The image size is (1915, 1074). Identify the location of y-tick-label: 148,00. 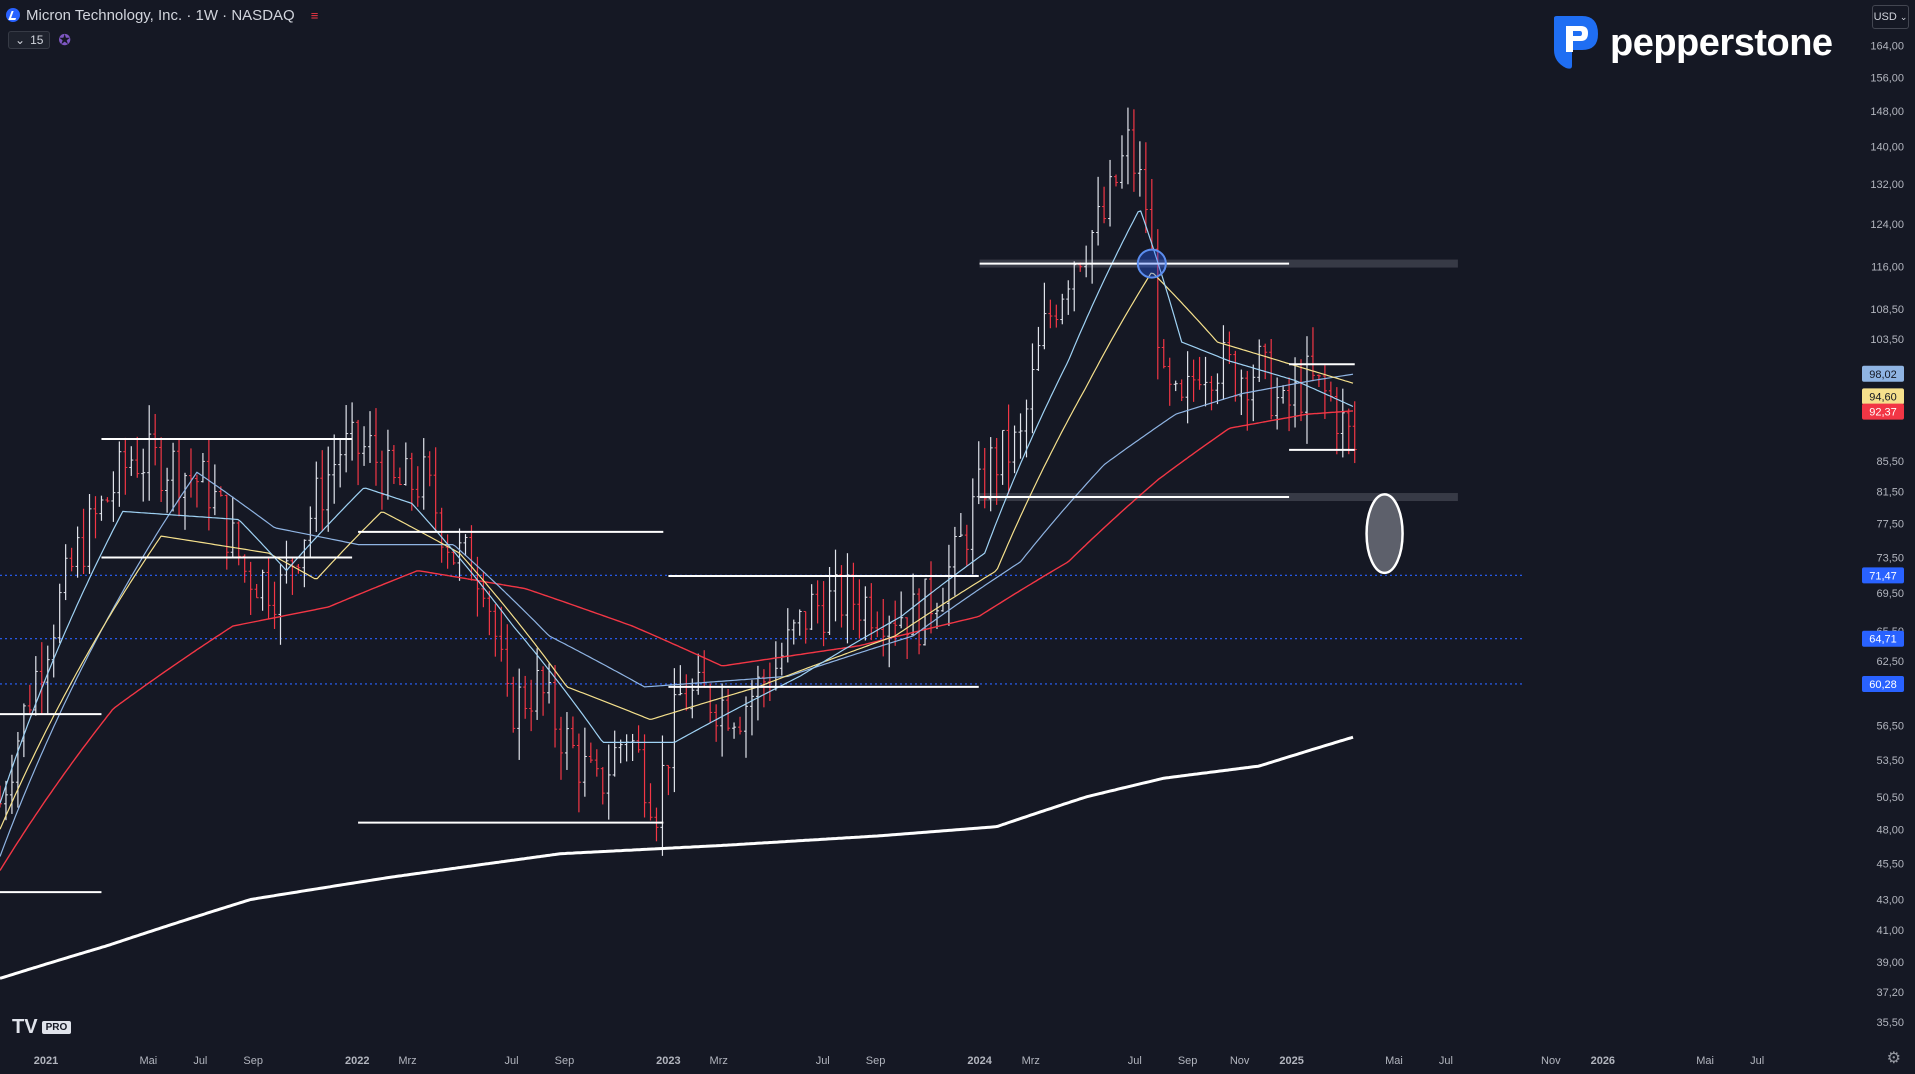
(1887, 112).